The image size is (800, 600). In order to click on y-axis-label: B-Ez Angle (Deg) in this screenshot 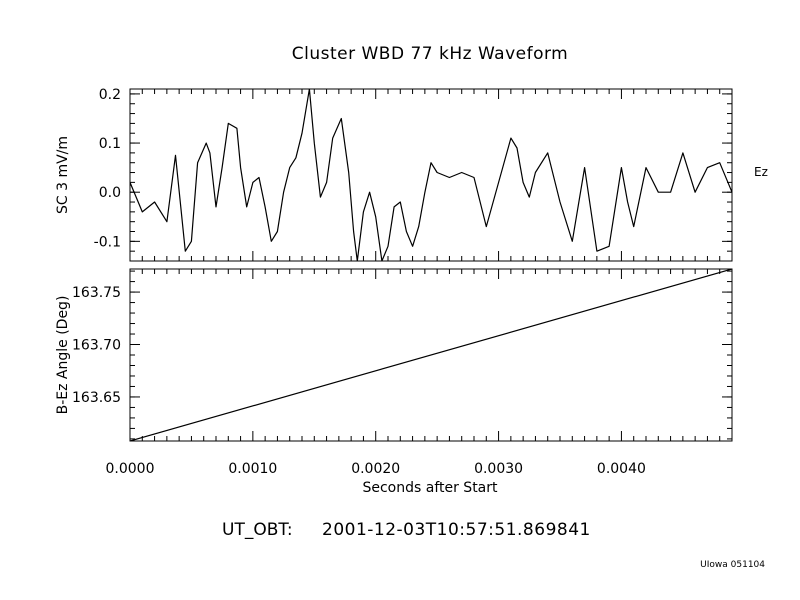, I will do `click(63, 355)`.